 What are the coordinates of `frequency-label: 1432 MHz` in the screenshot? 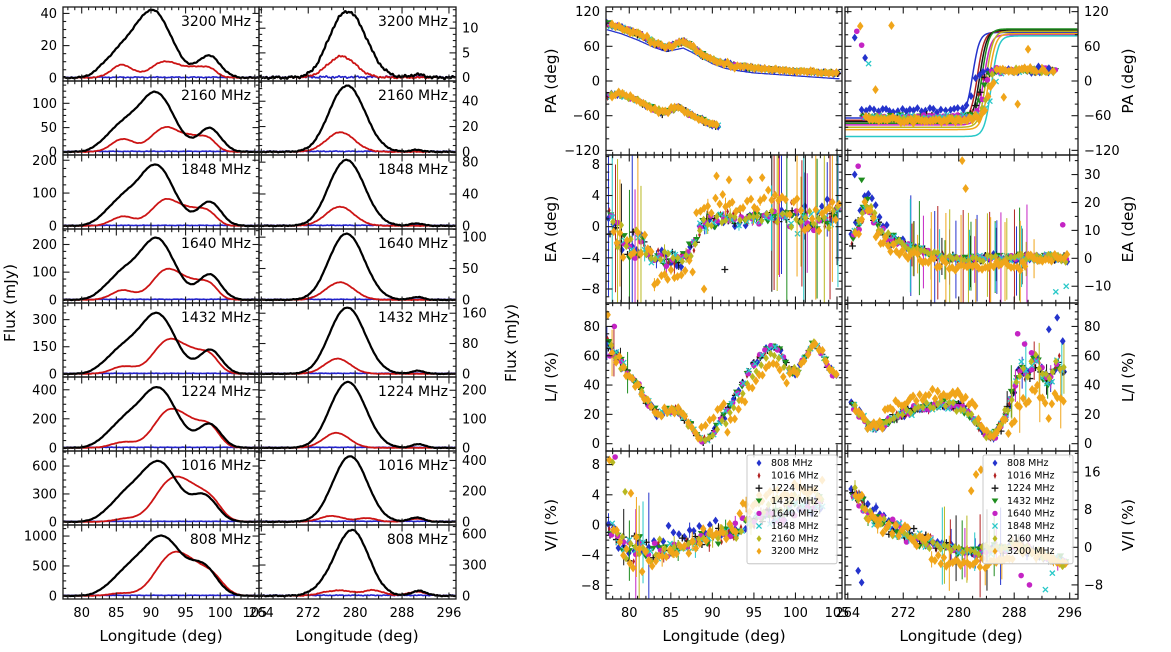 It's located at (413, 318).